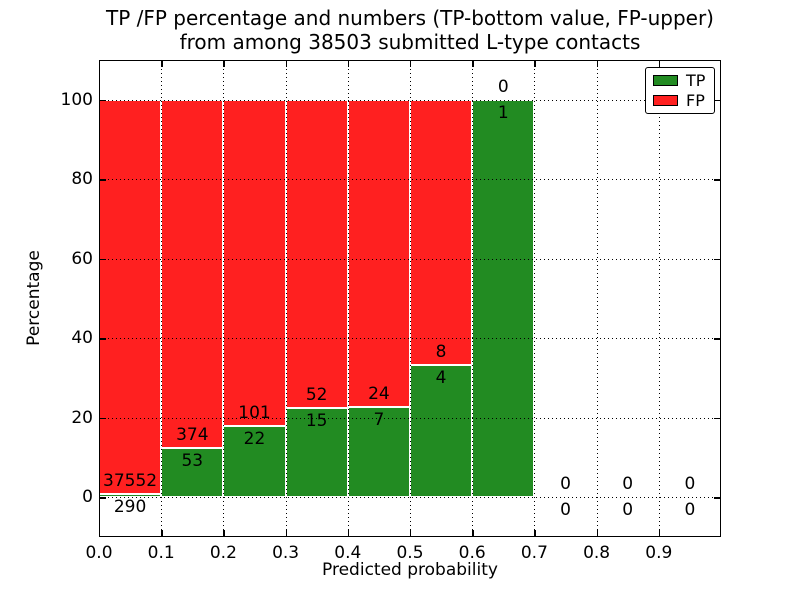 The image size is (800, 600). What do you see at coordinates (665, 100) in the screenshot?
I see `legend-fp-swatch` at bounding box center [665, 100].